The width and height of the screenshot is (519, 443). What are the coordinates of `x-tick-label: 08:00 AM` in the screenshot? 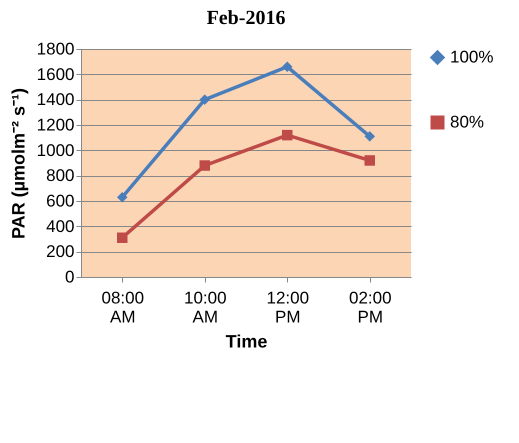 It's located at (122, 307).